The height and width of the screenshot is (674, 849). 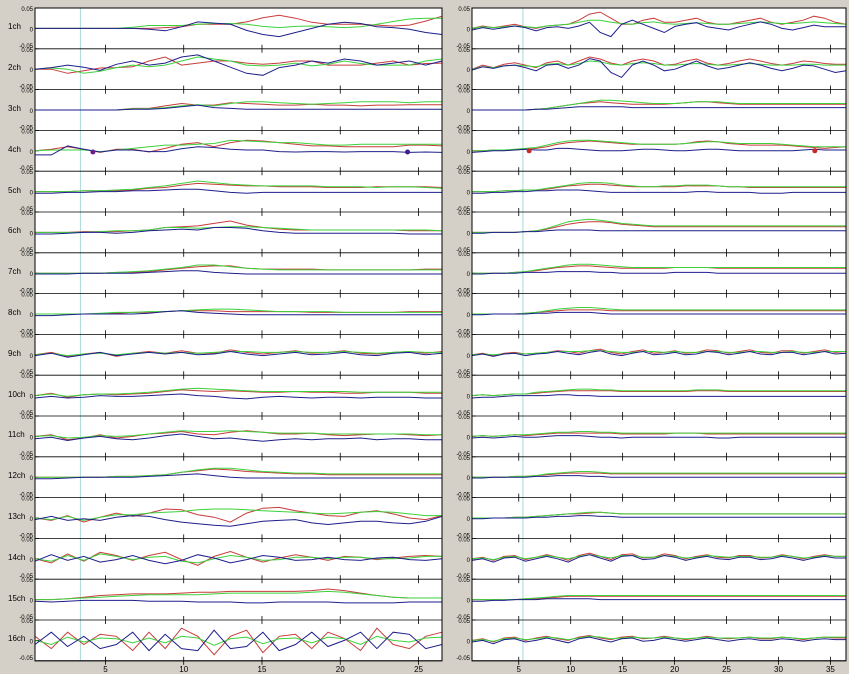 I want to click on channel-label: 5ch, so click(x=14, y=190).